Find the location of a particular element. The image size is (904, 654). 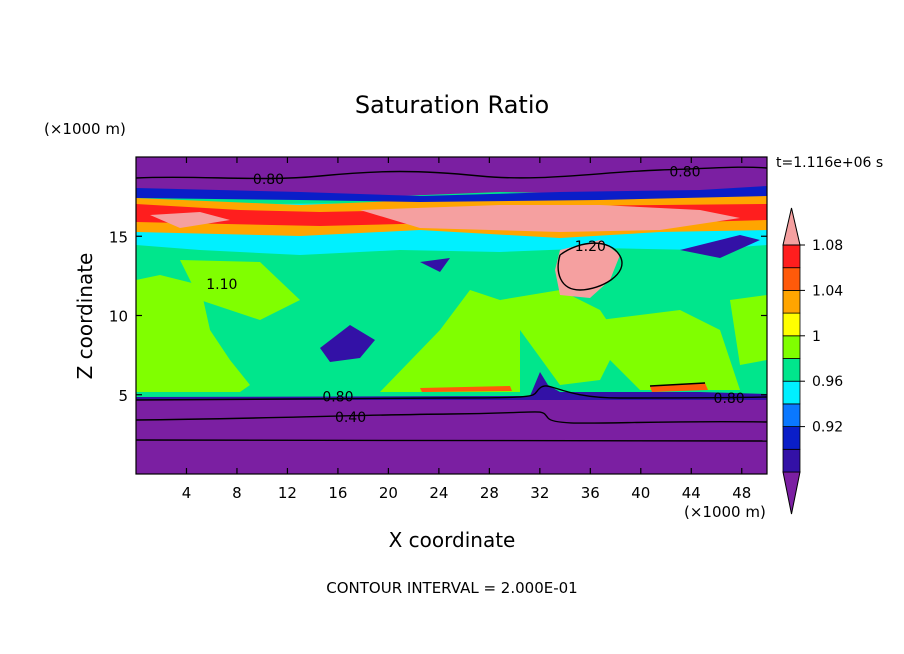

contour-label-2: 1.20 is located at coordinates (590, 247).